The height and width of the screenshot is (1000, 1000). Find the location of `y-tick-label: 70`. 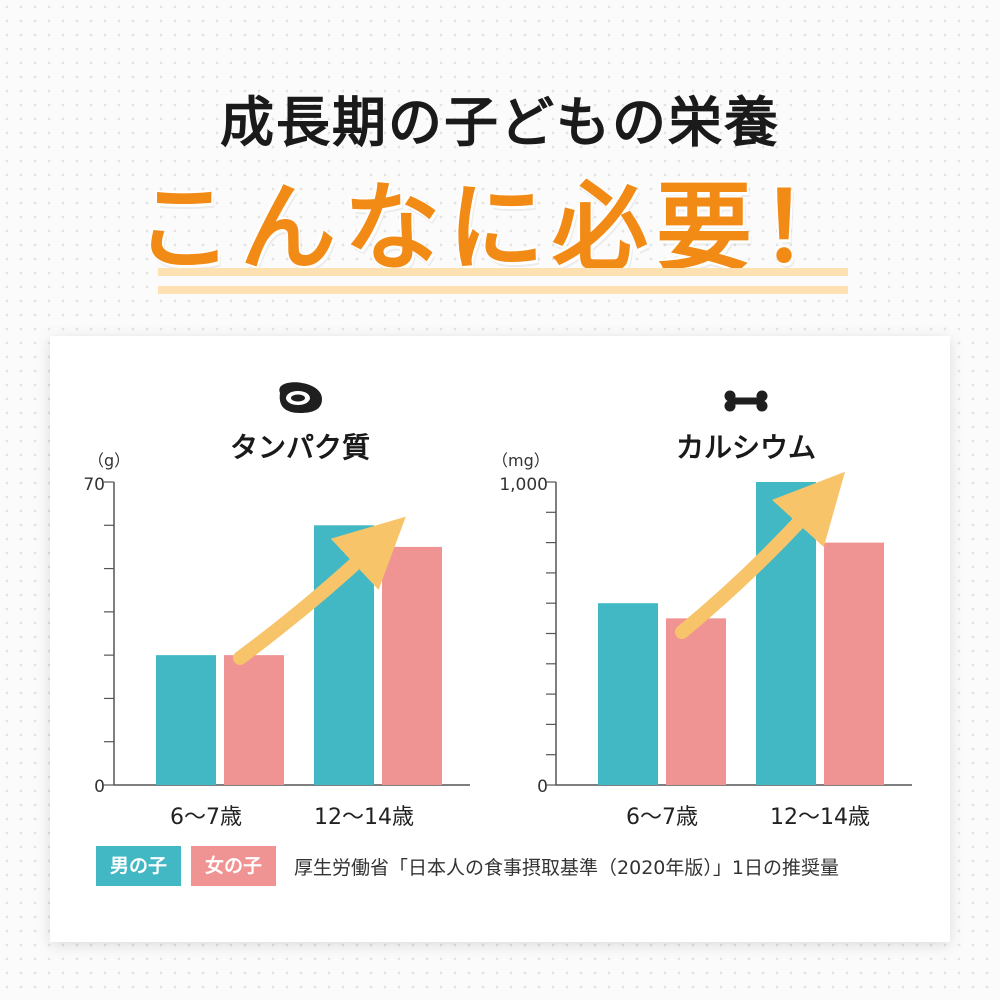

y-tick-label: 70 is located at coordinates (94, 485).